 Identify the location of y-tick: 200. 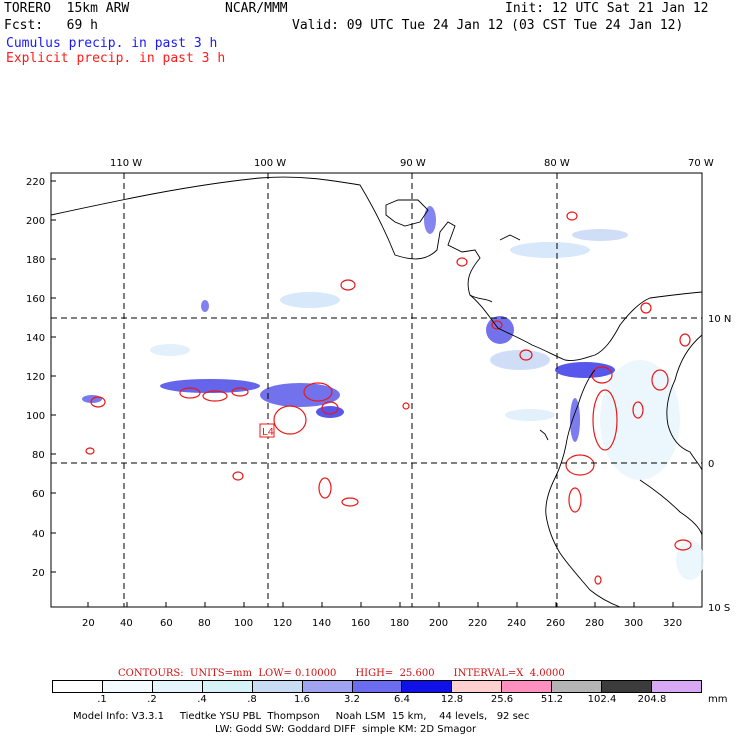
(35, 221).